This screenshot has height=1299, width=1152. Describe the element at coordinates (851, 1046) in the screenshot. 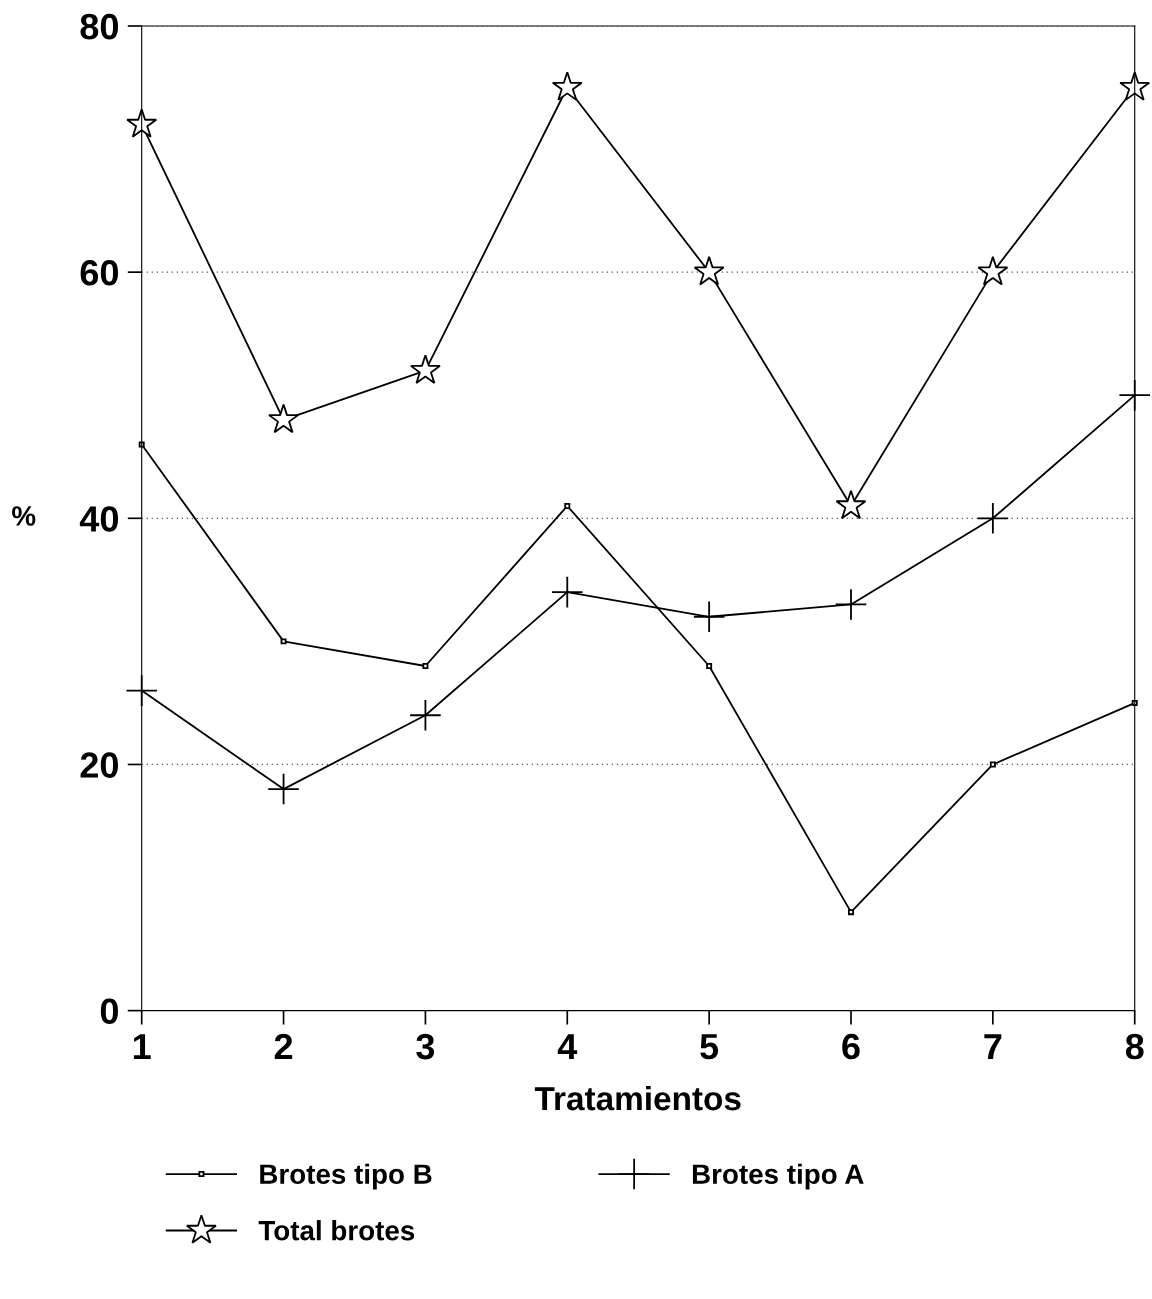

I see `x-tick-label: 6` at that location.